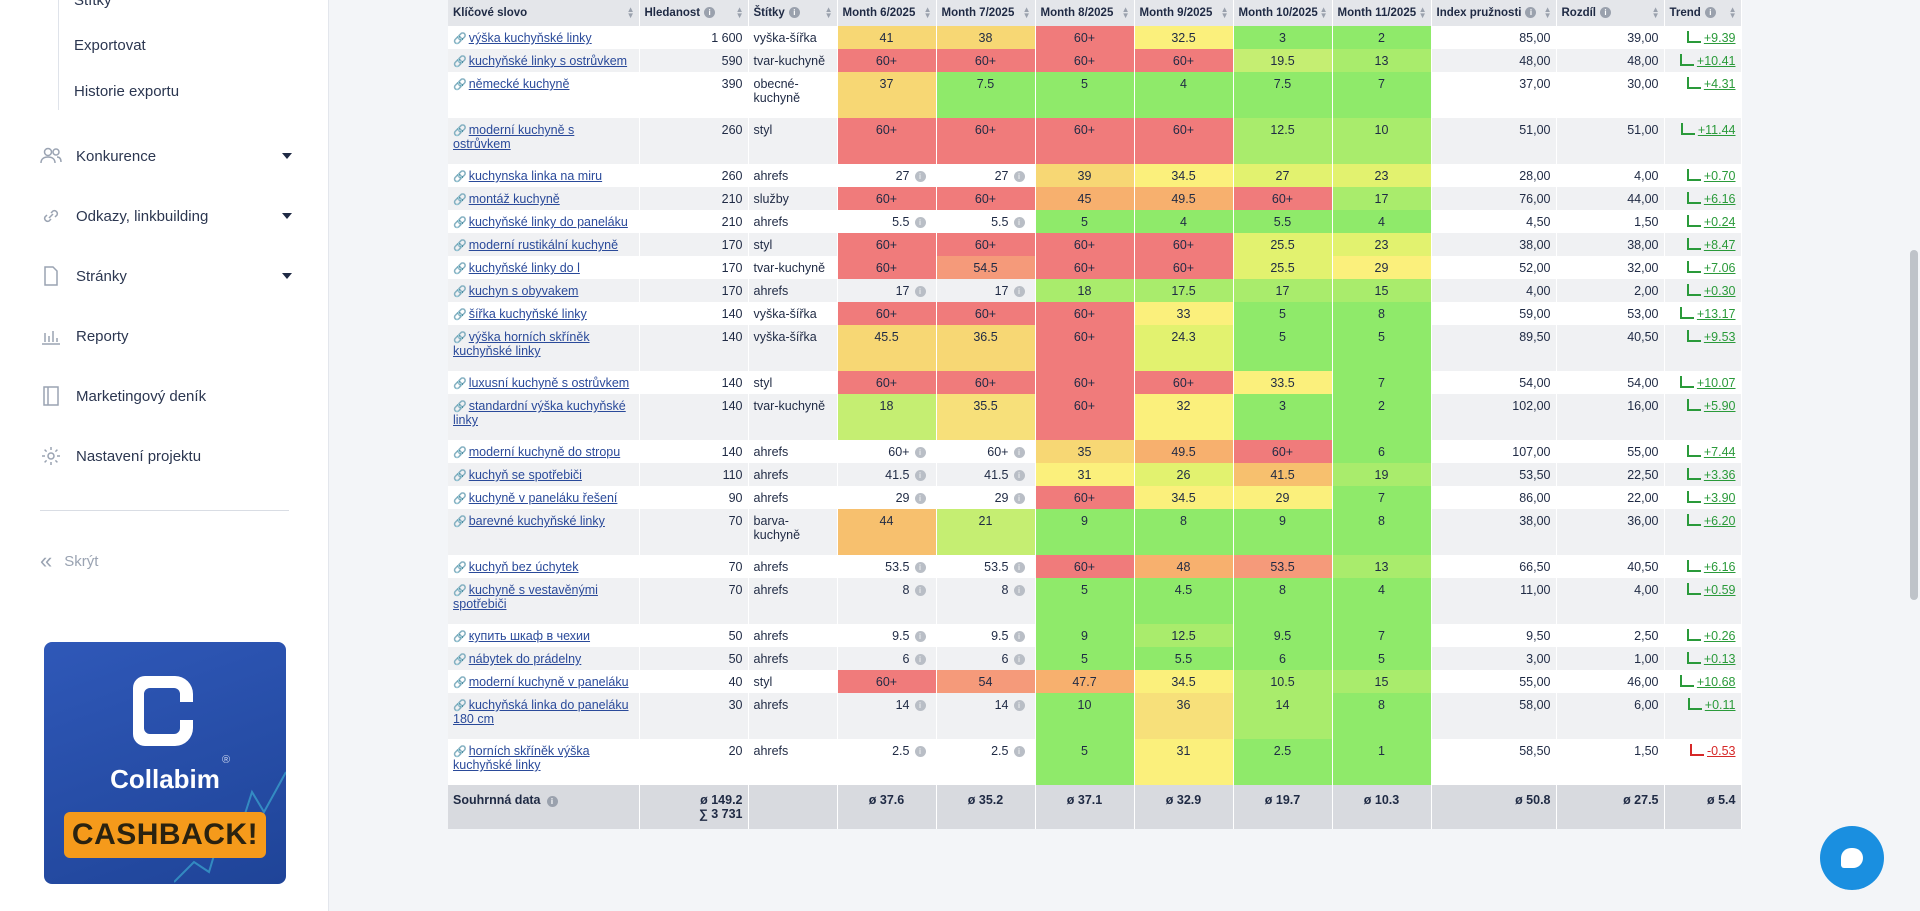 This screenshot has height=911, width=1920. I want to click on trend-link: +10.07, so click(1707, 383).